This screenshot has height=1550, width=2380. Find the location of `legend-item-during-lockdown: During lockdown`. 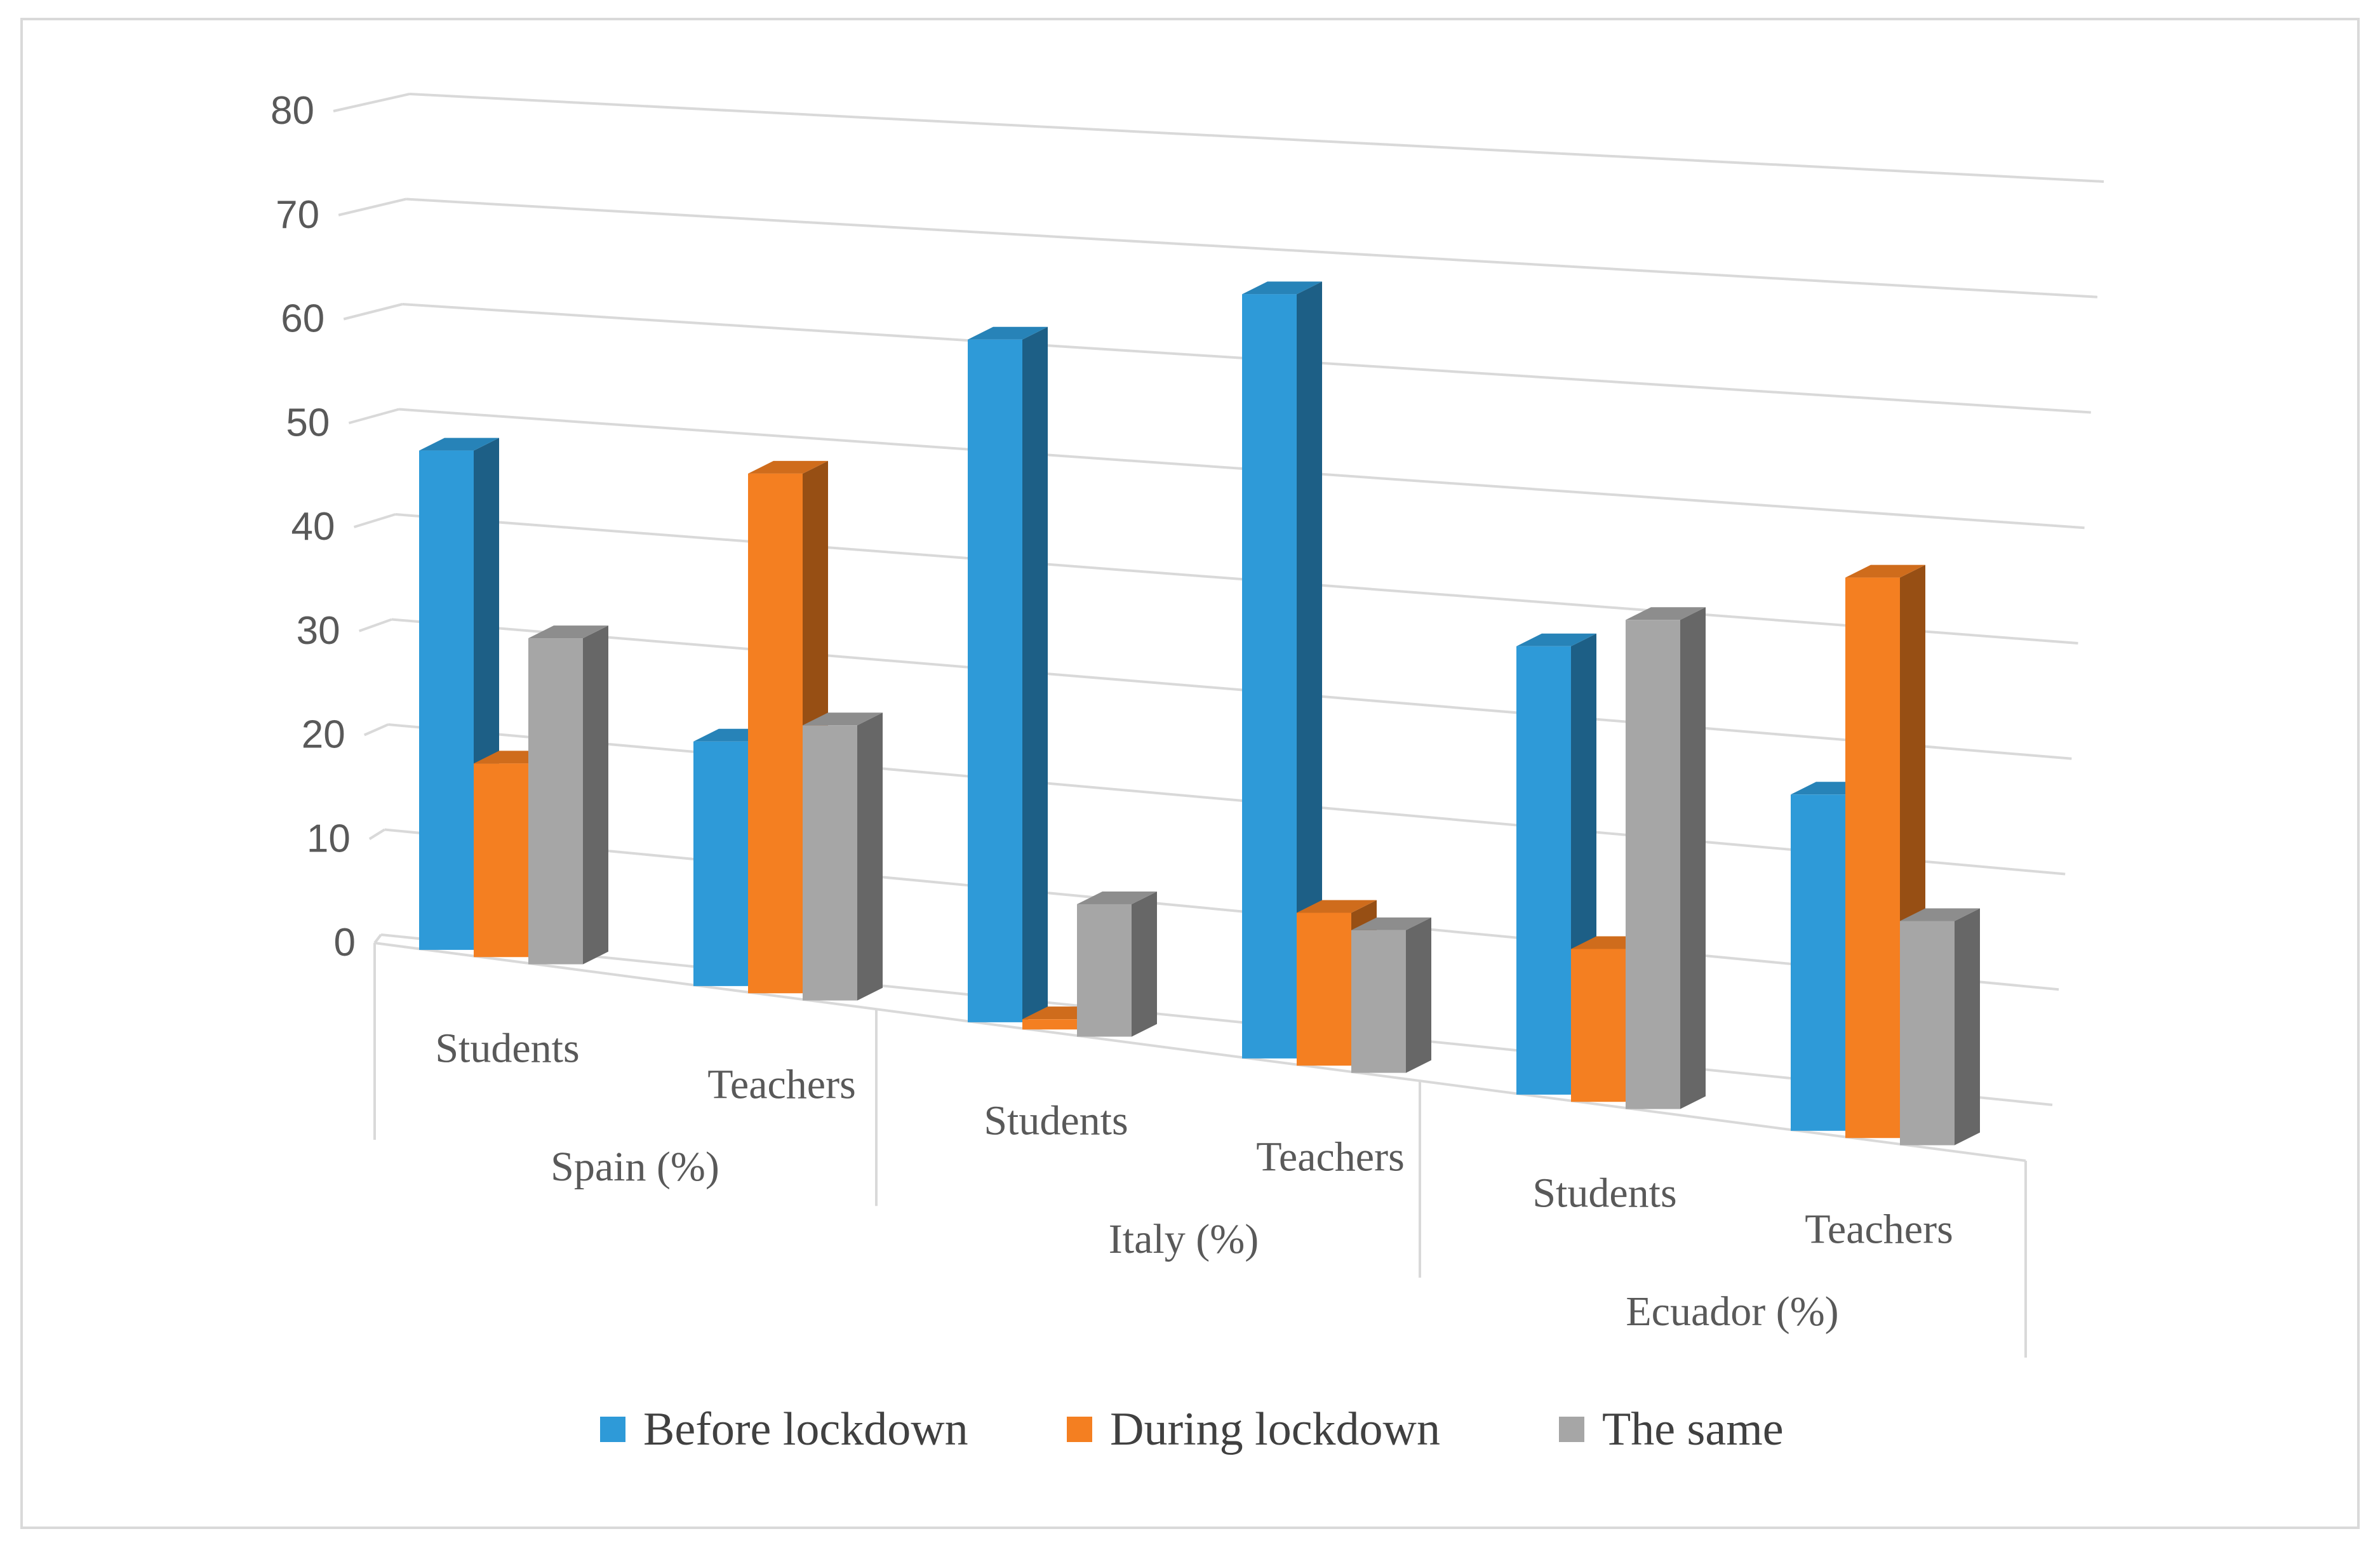

legend-item-during-lockdown: During lockdown is located at coordinates (1253, 1429).